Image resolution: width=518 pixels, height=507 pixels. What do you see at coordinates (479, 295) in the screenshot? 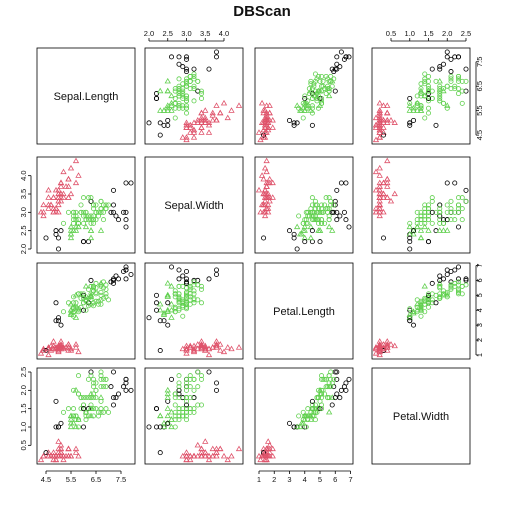
I see `tick-label: 5` at bounding box center [479, 295].